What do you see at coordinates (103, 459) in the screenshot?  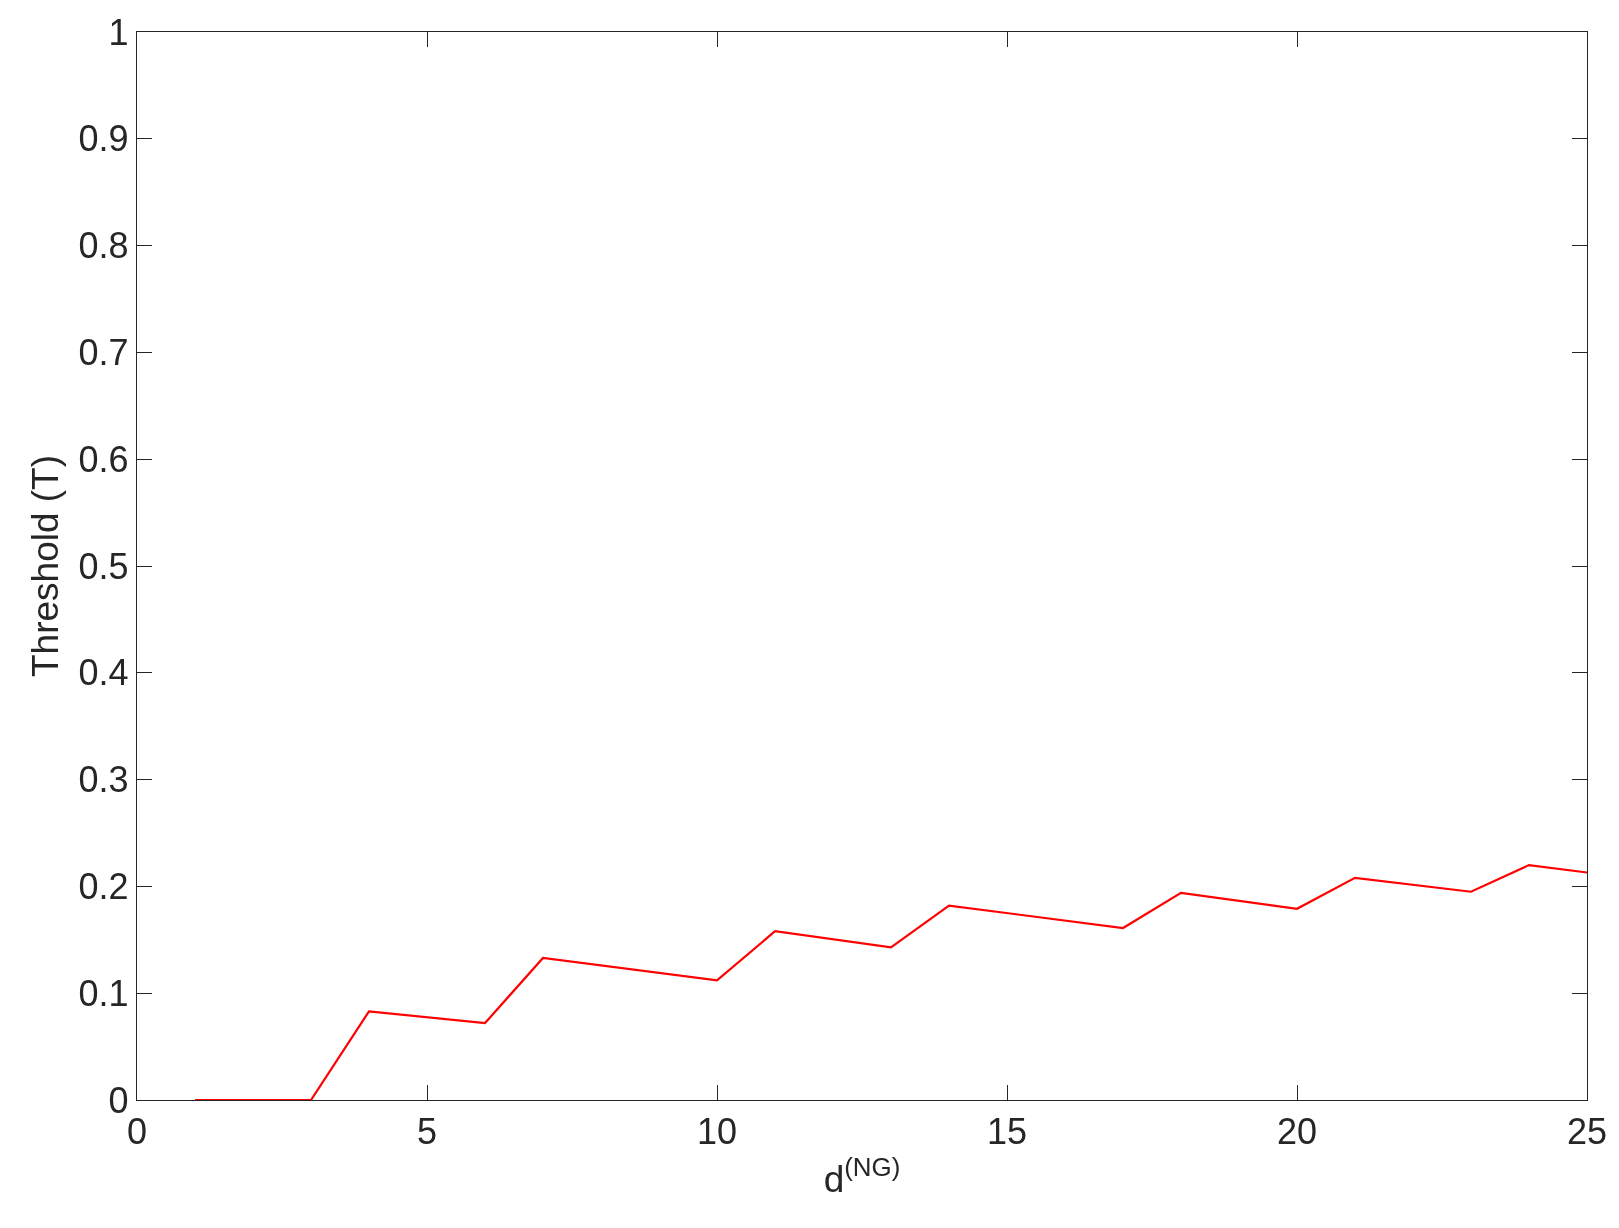 I see `y-tick-label: 0.6` at bounding box center [103, 459].